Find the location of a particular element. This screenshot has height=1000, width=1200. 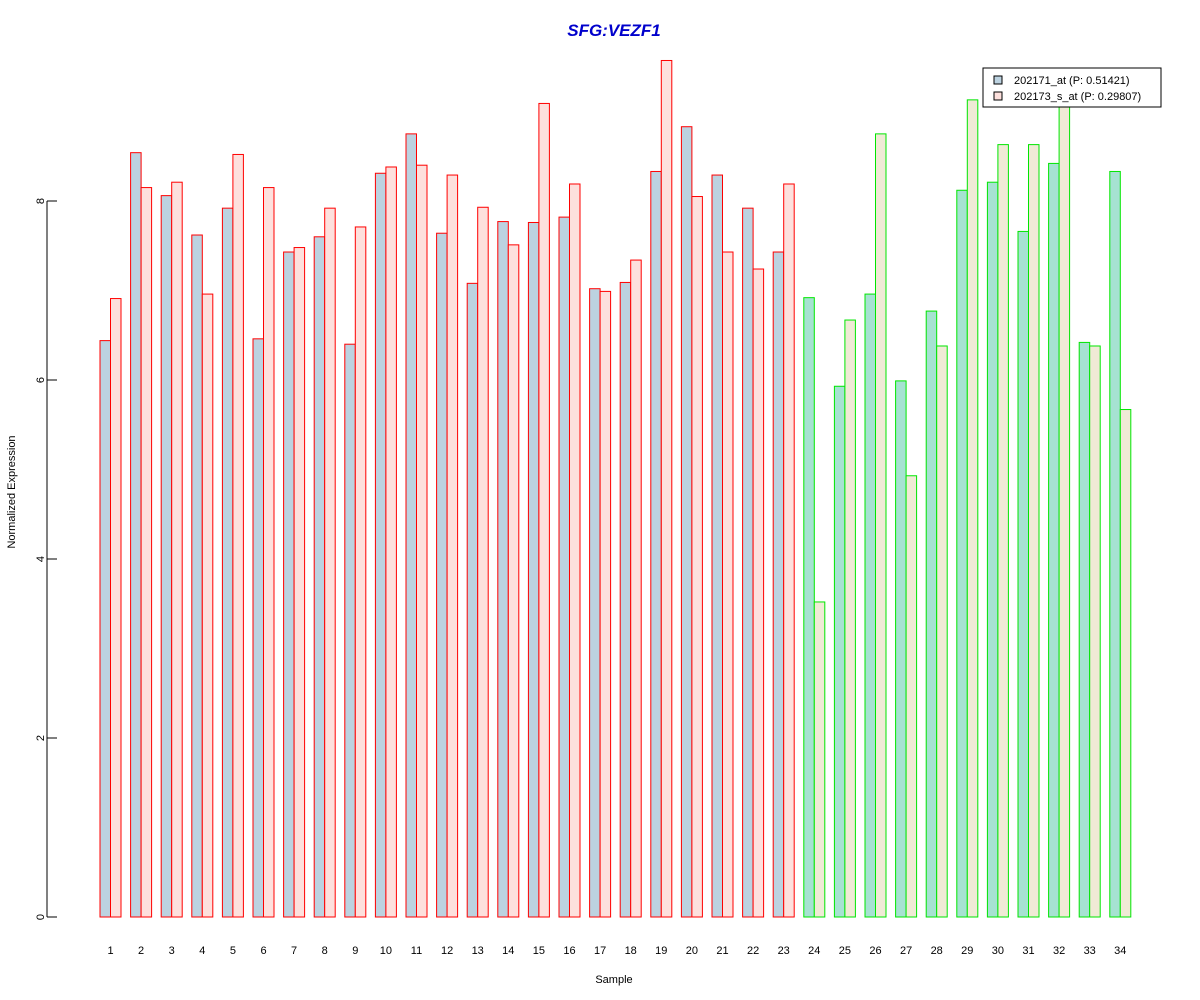

y-axis-label: Normalized Expression is located at coordinates (12, 491).